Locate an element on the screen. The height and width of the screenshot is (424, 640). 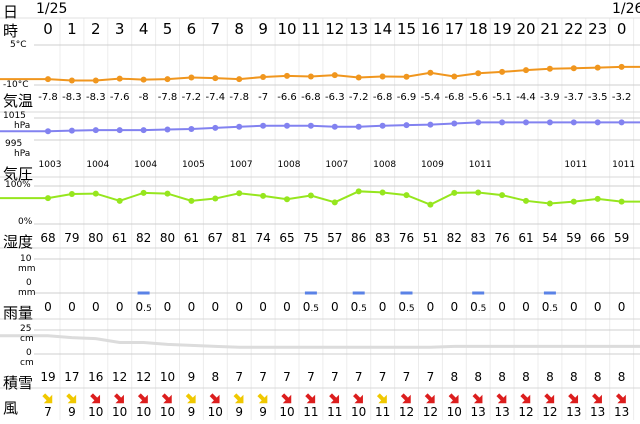
hour-cell: 11 is located at coordinates (311, 29).